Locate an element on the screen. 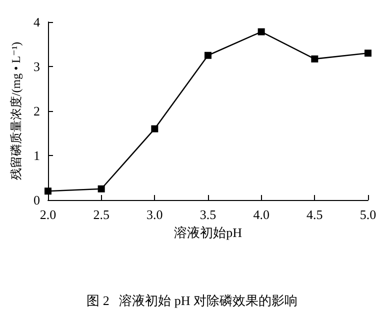  x-tick-label: 2.0 is located at coordinates (48, 214).